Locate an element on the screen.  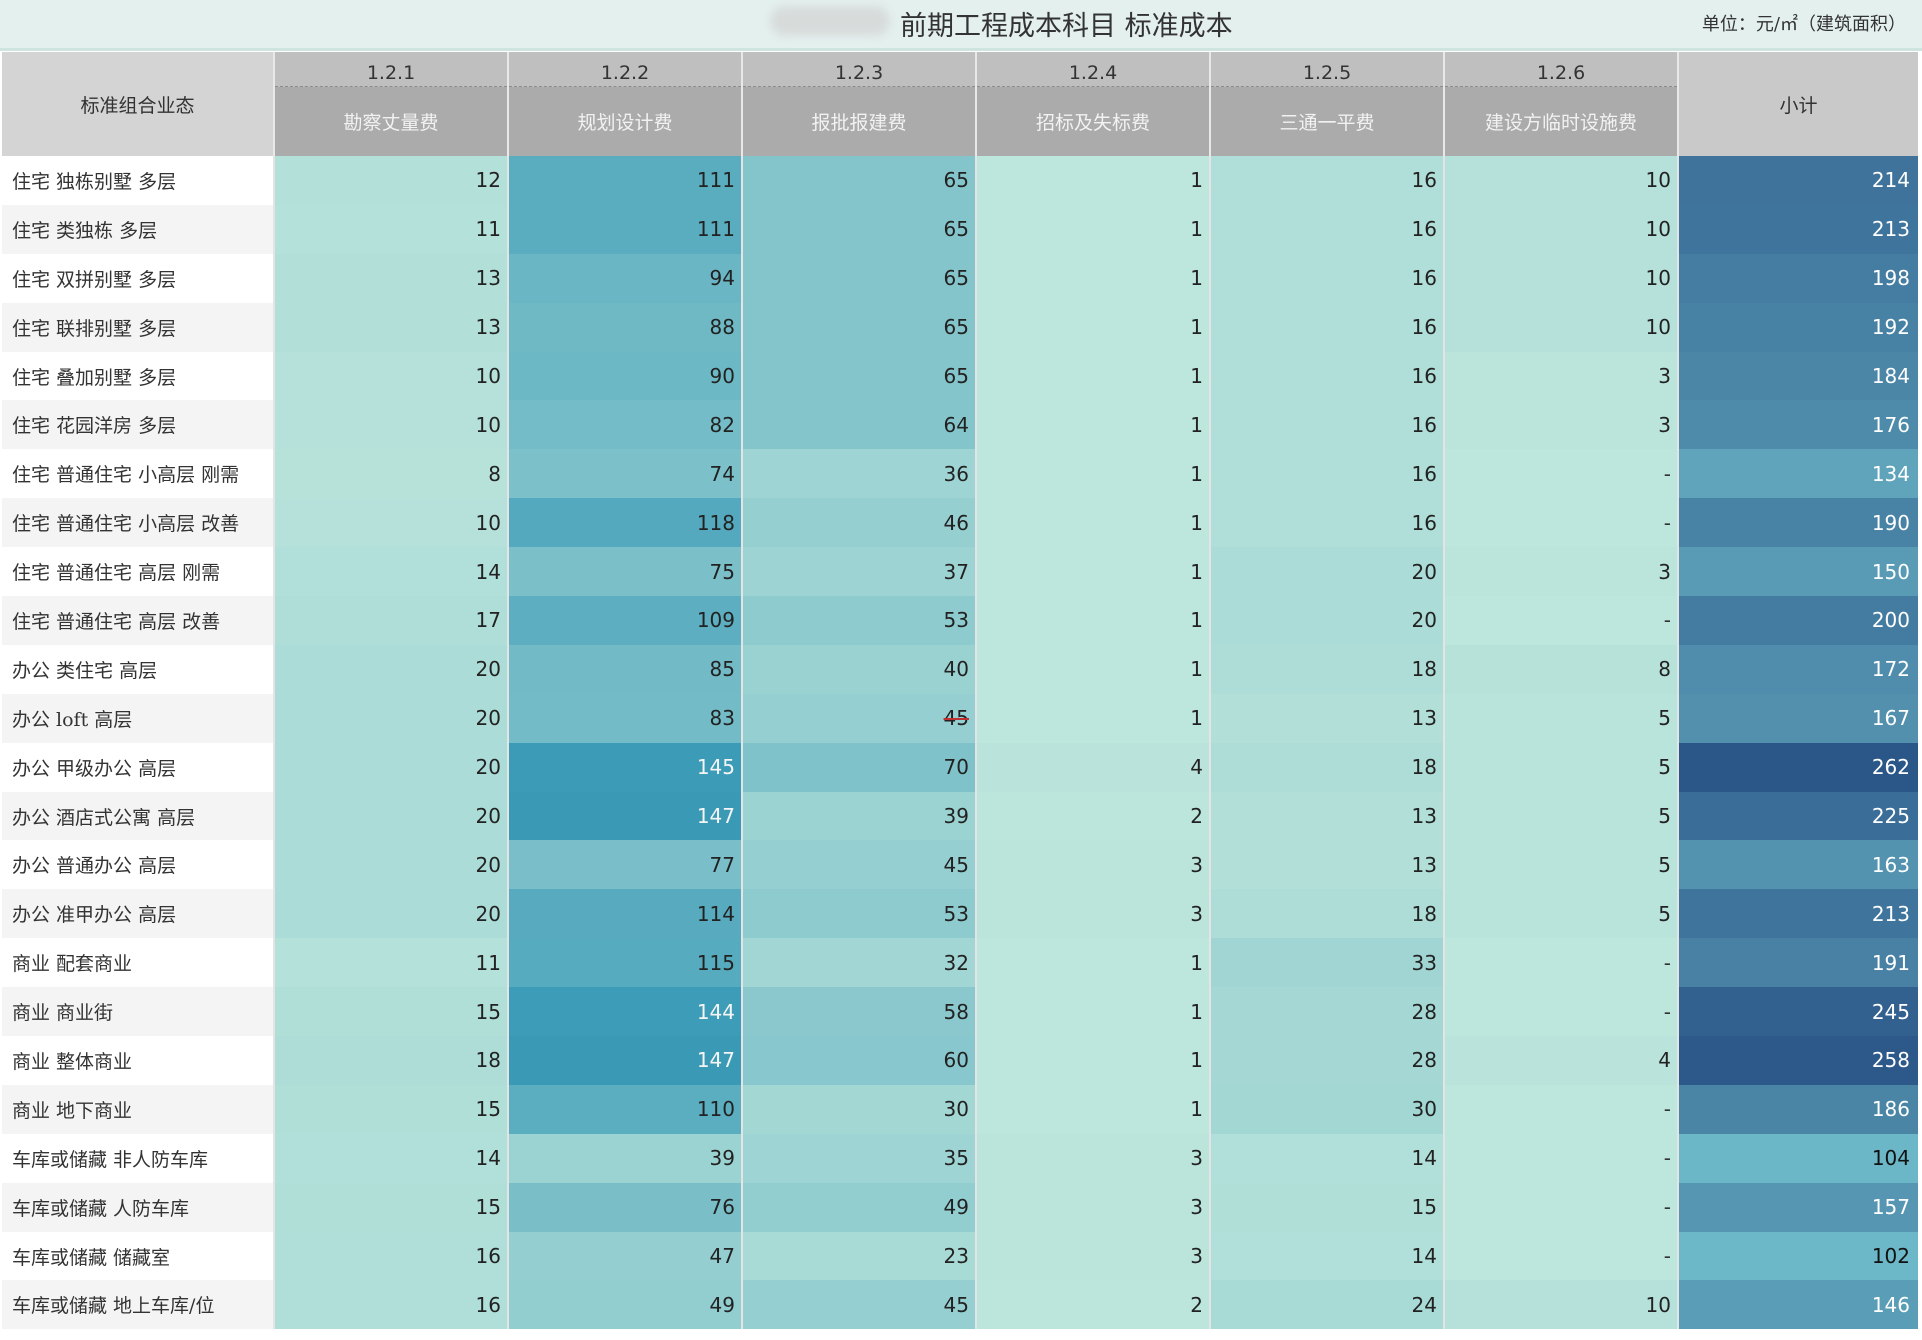
subtotal-cell: 214 is located at coordinates (1798, 180).